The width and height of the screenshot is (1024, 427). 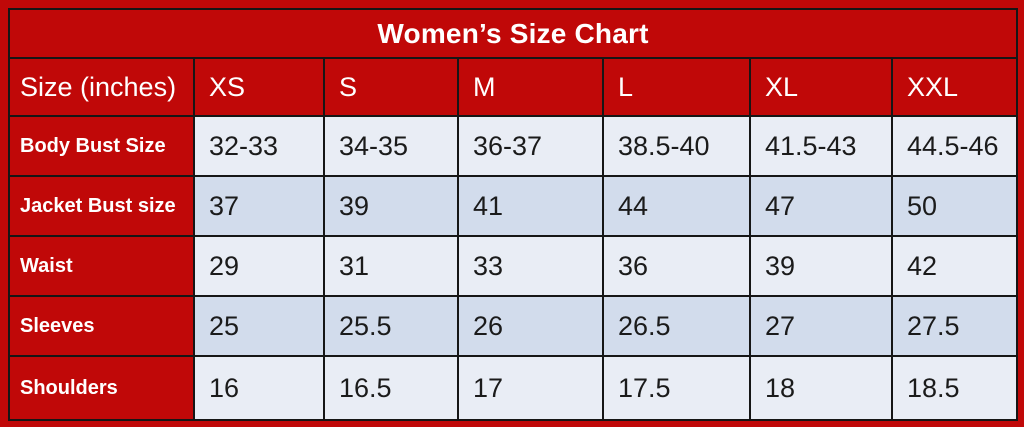 What do you see at coordinates (530, 326) in the screenshot?
I see `table-cell: 26` at bounding box center [530, 326].